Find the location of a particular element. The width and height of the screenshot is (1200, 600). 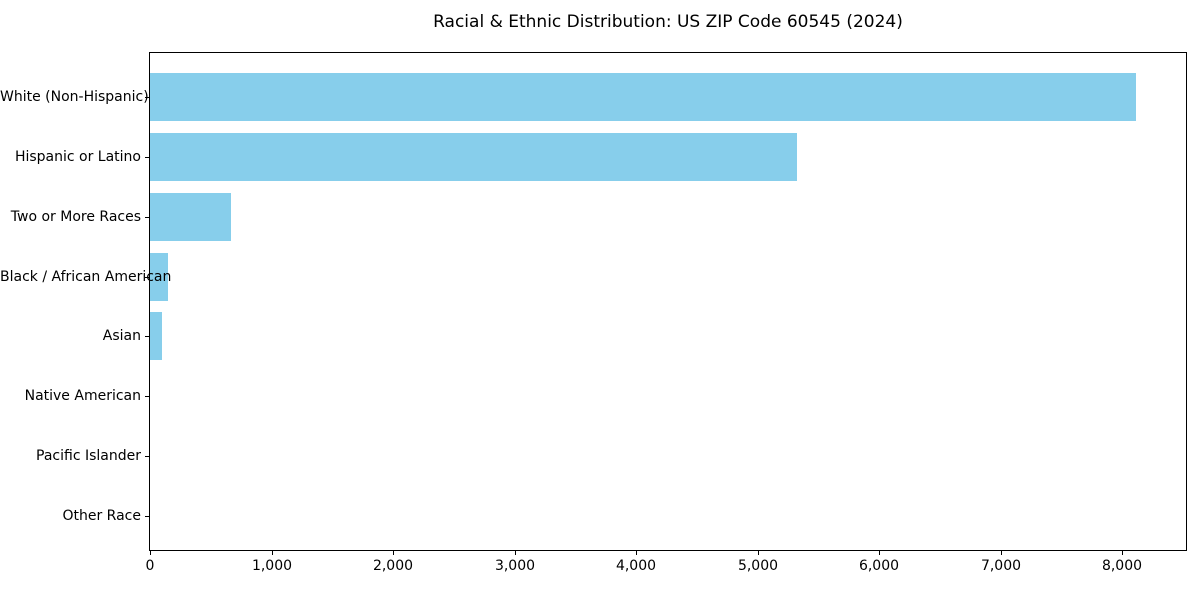

x-tick-label: 4,000 is located at coordinates (636, 566).